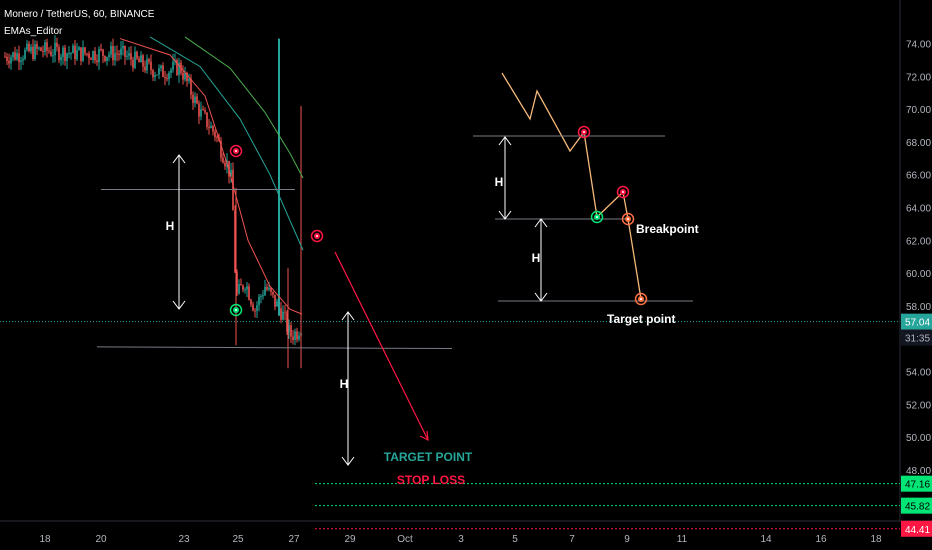 This screenshot has height=550, width=932. I want to click on x-tick-label: 11, so click(682, 539).